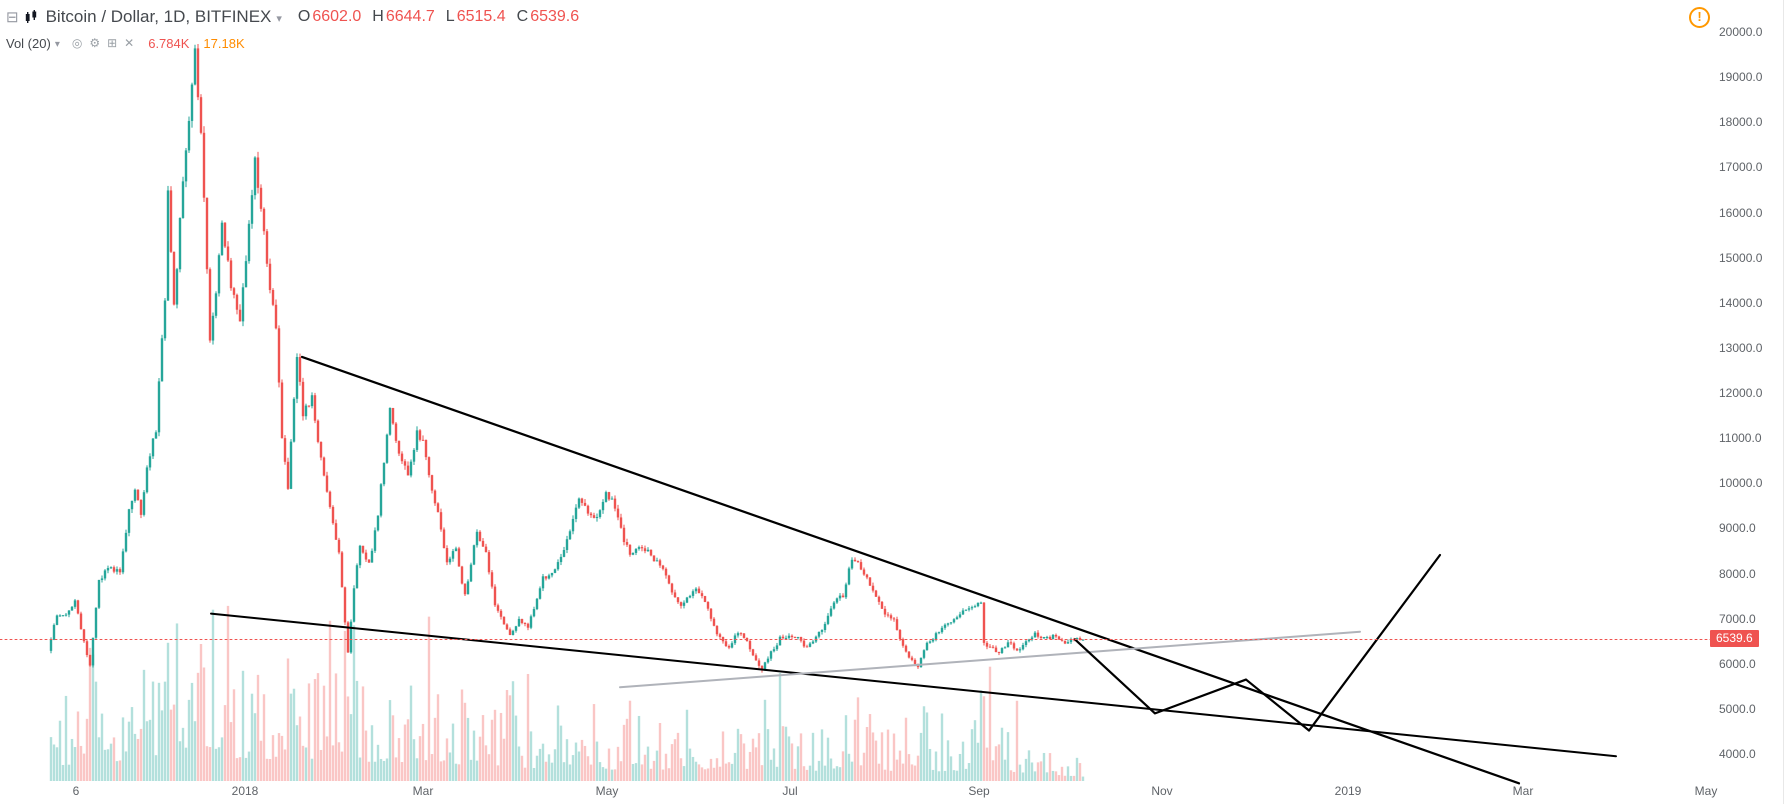 Image resolution: width=1784 pixels, height=804 pixels. Describe the element at coordinates (169, 43) in the screenshot. I see `indicator-value: 6.784K` at that location.